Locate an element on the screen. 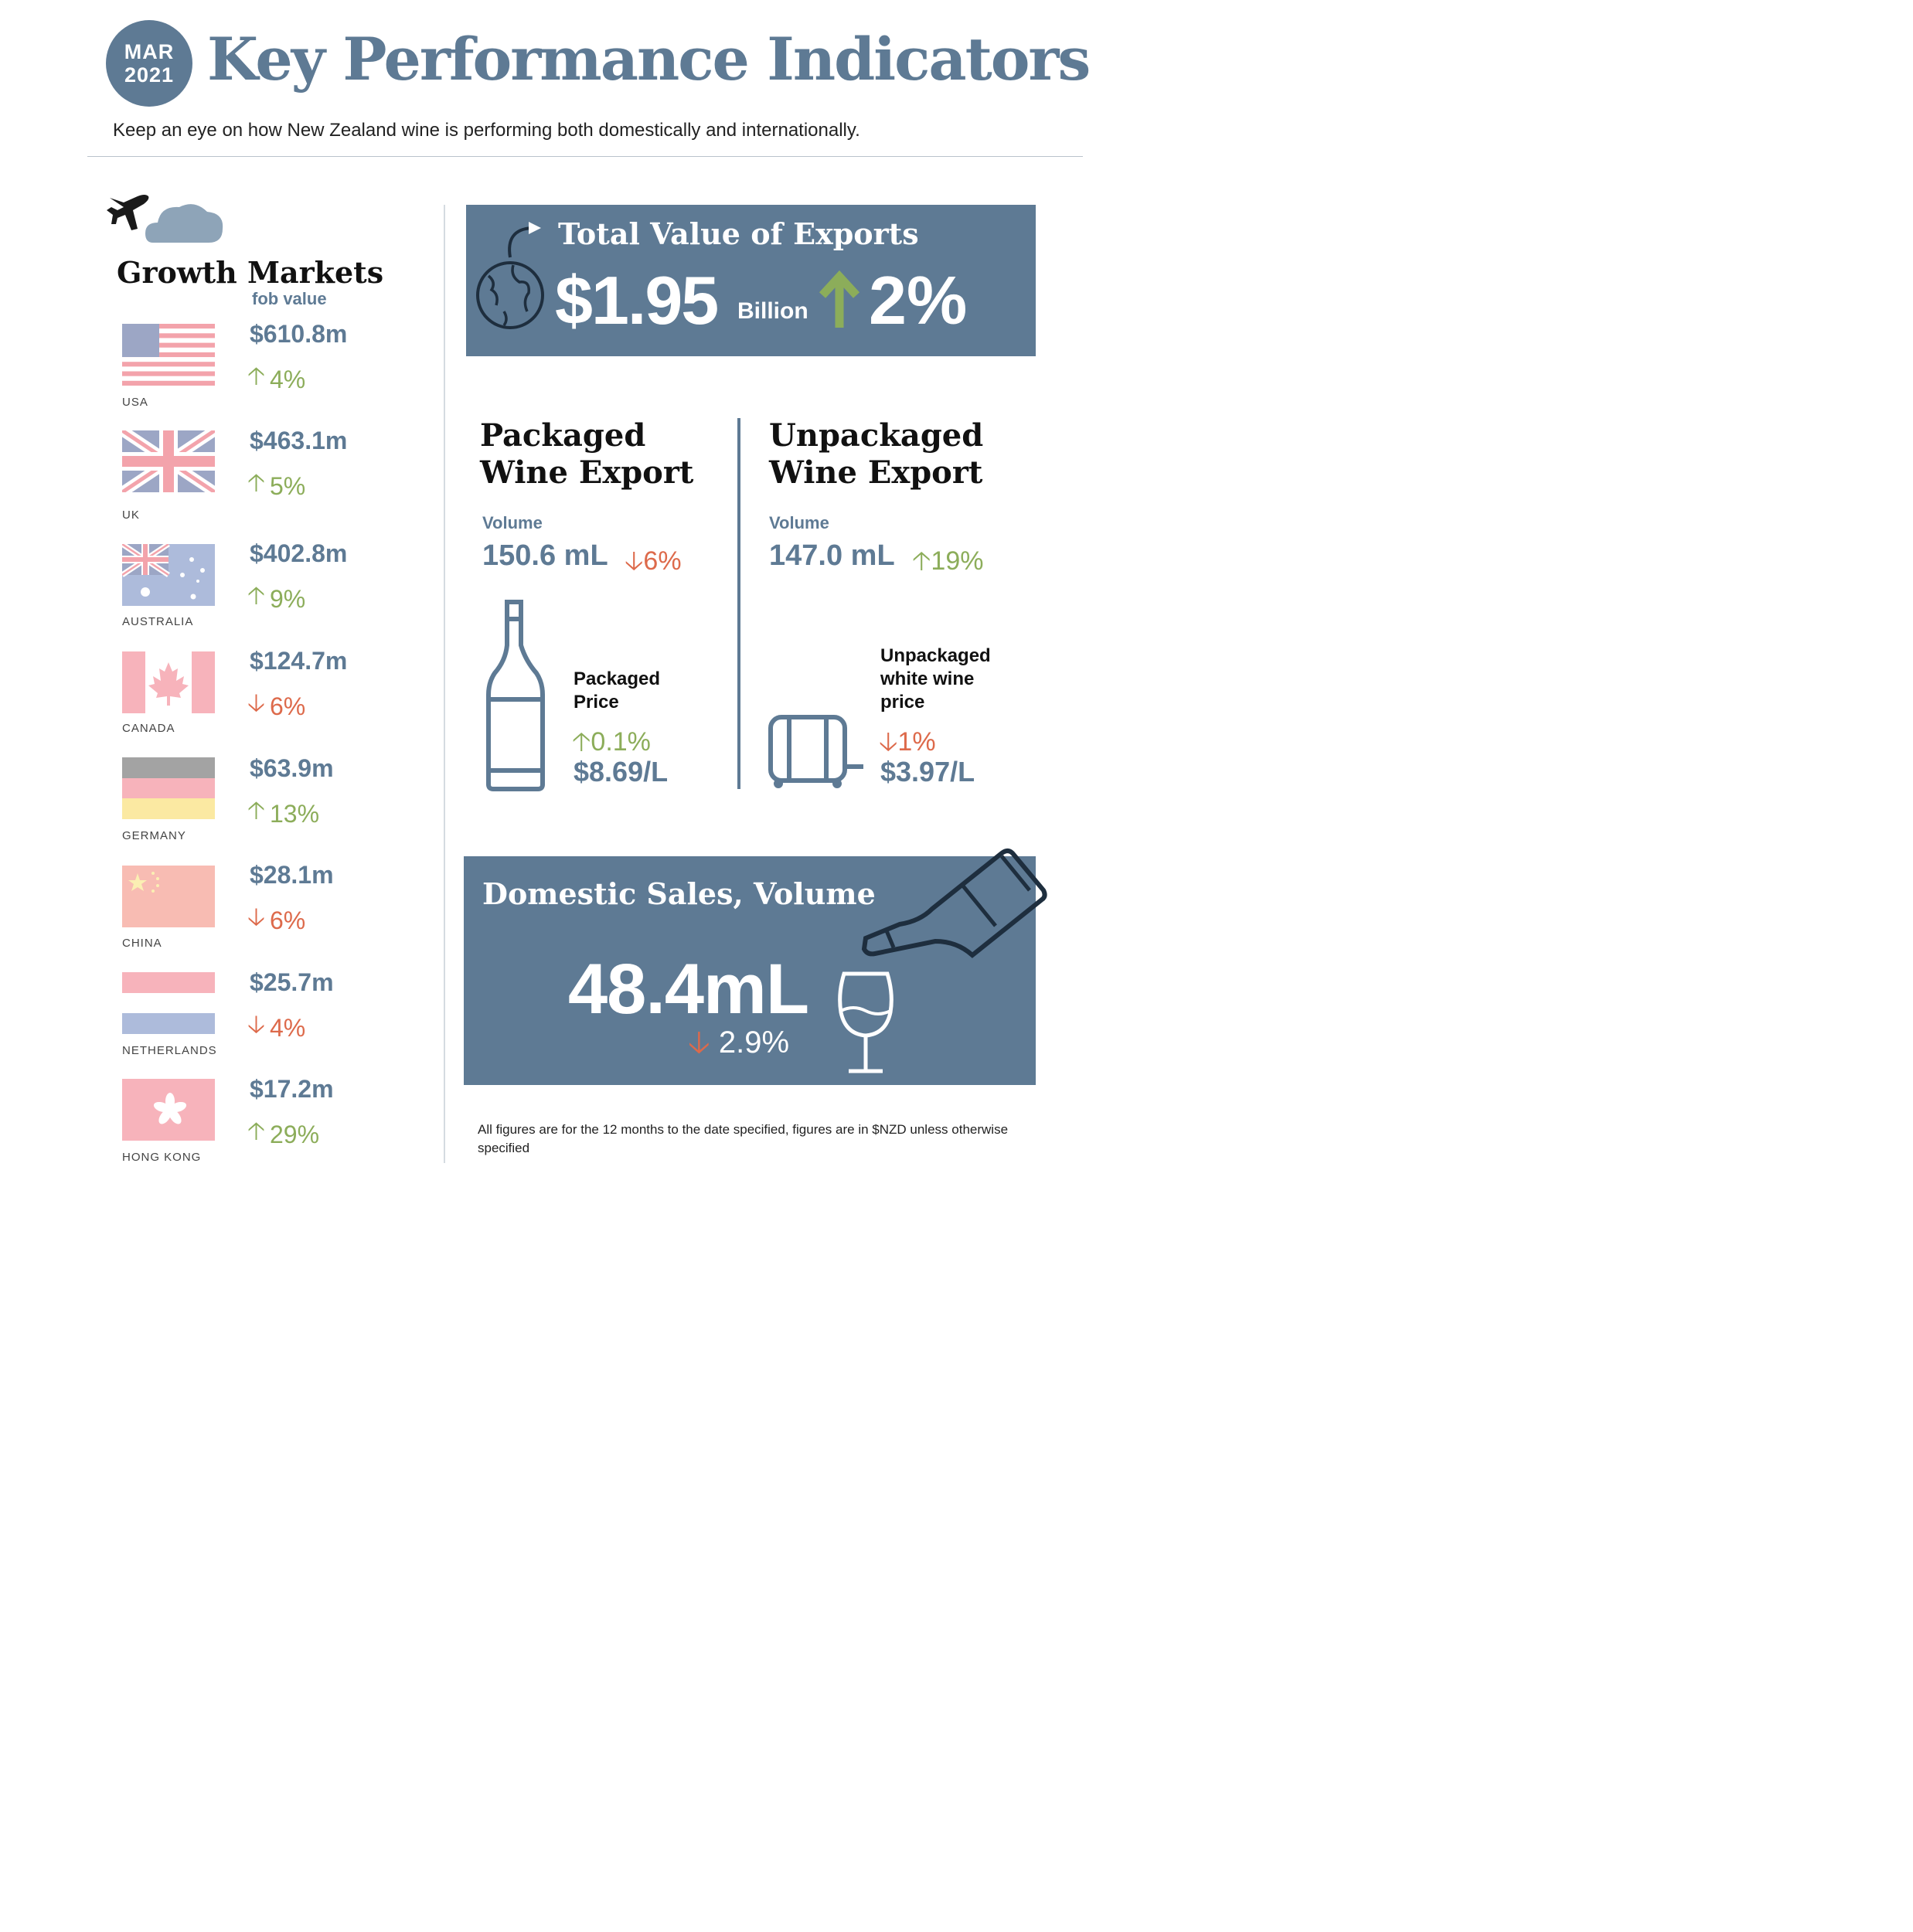 The height and width of the screenshot is (1932, 1913). total-exports-unit: Billion is located at coordinates (772, 311).